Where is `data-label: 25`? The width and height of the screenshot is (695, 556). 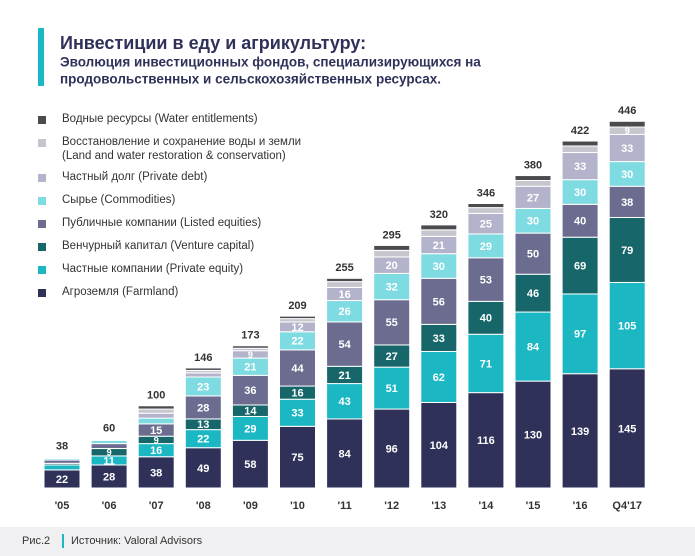
data-label: 25 is located at coordinates (486, 225).